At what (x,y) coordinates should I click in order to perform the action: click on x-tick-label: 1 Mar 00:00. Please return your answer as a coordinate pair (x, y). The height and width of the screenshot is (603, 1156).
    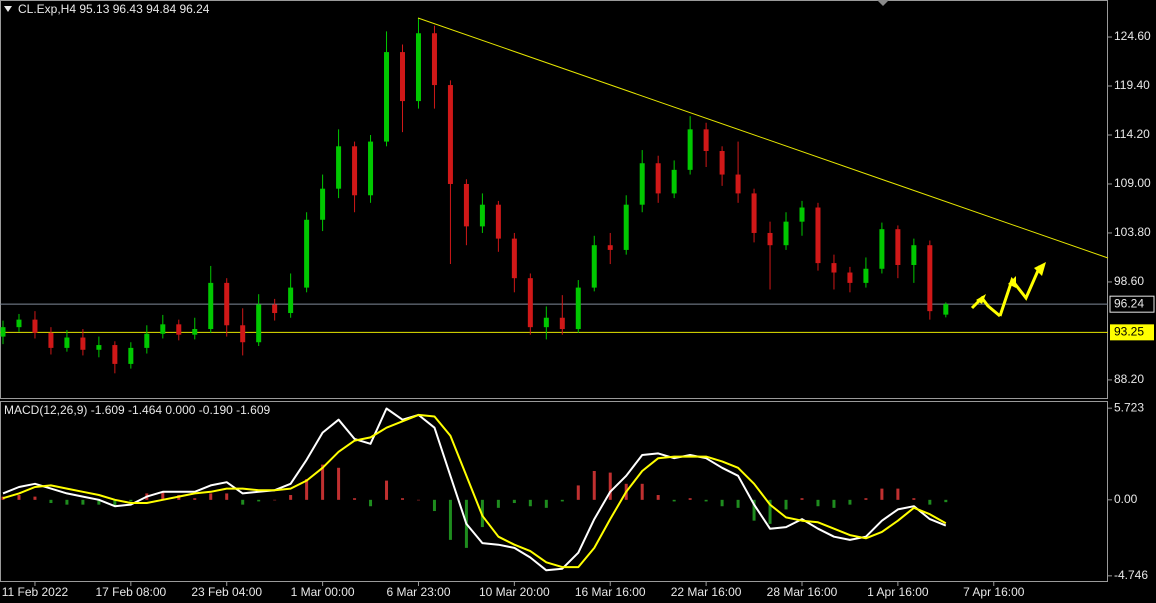
    Looking at the image, I should click on (323, 592).